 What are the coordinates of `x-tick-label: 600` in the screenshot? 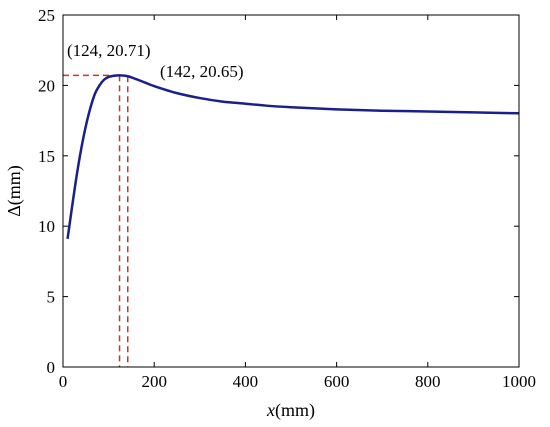 It's located at (337, 381).